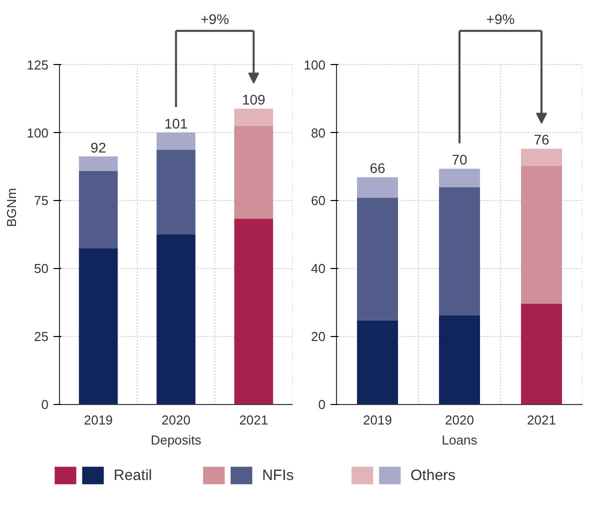 This screenshot has width=596, height=507. I want to click on x-axis-title: Deposits, so click(176, 440).